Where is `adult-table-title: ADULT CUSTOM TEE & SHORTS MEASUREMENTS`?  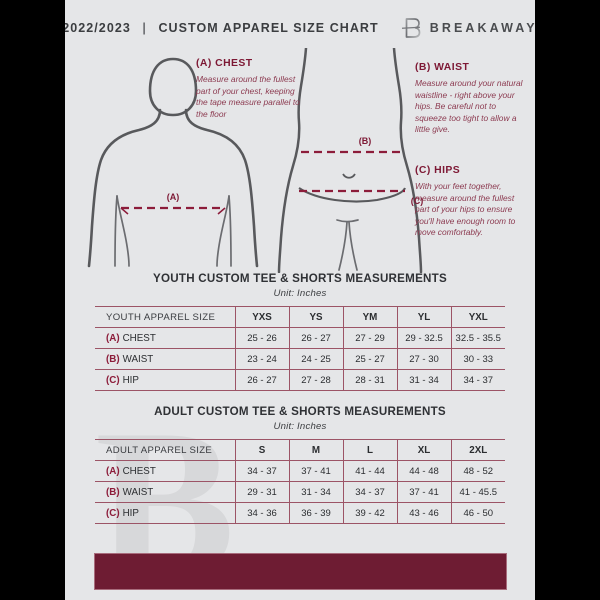 adult-table-title: ADULT CUSTOM TEE & SHORTS MEASUREMENTS is located at coordinates (300, 411).